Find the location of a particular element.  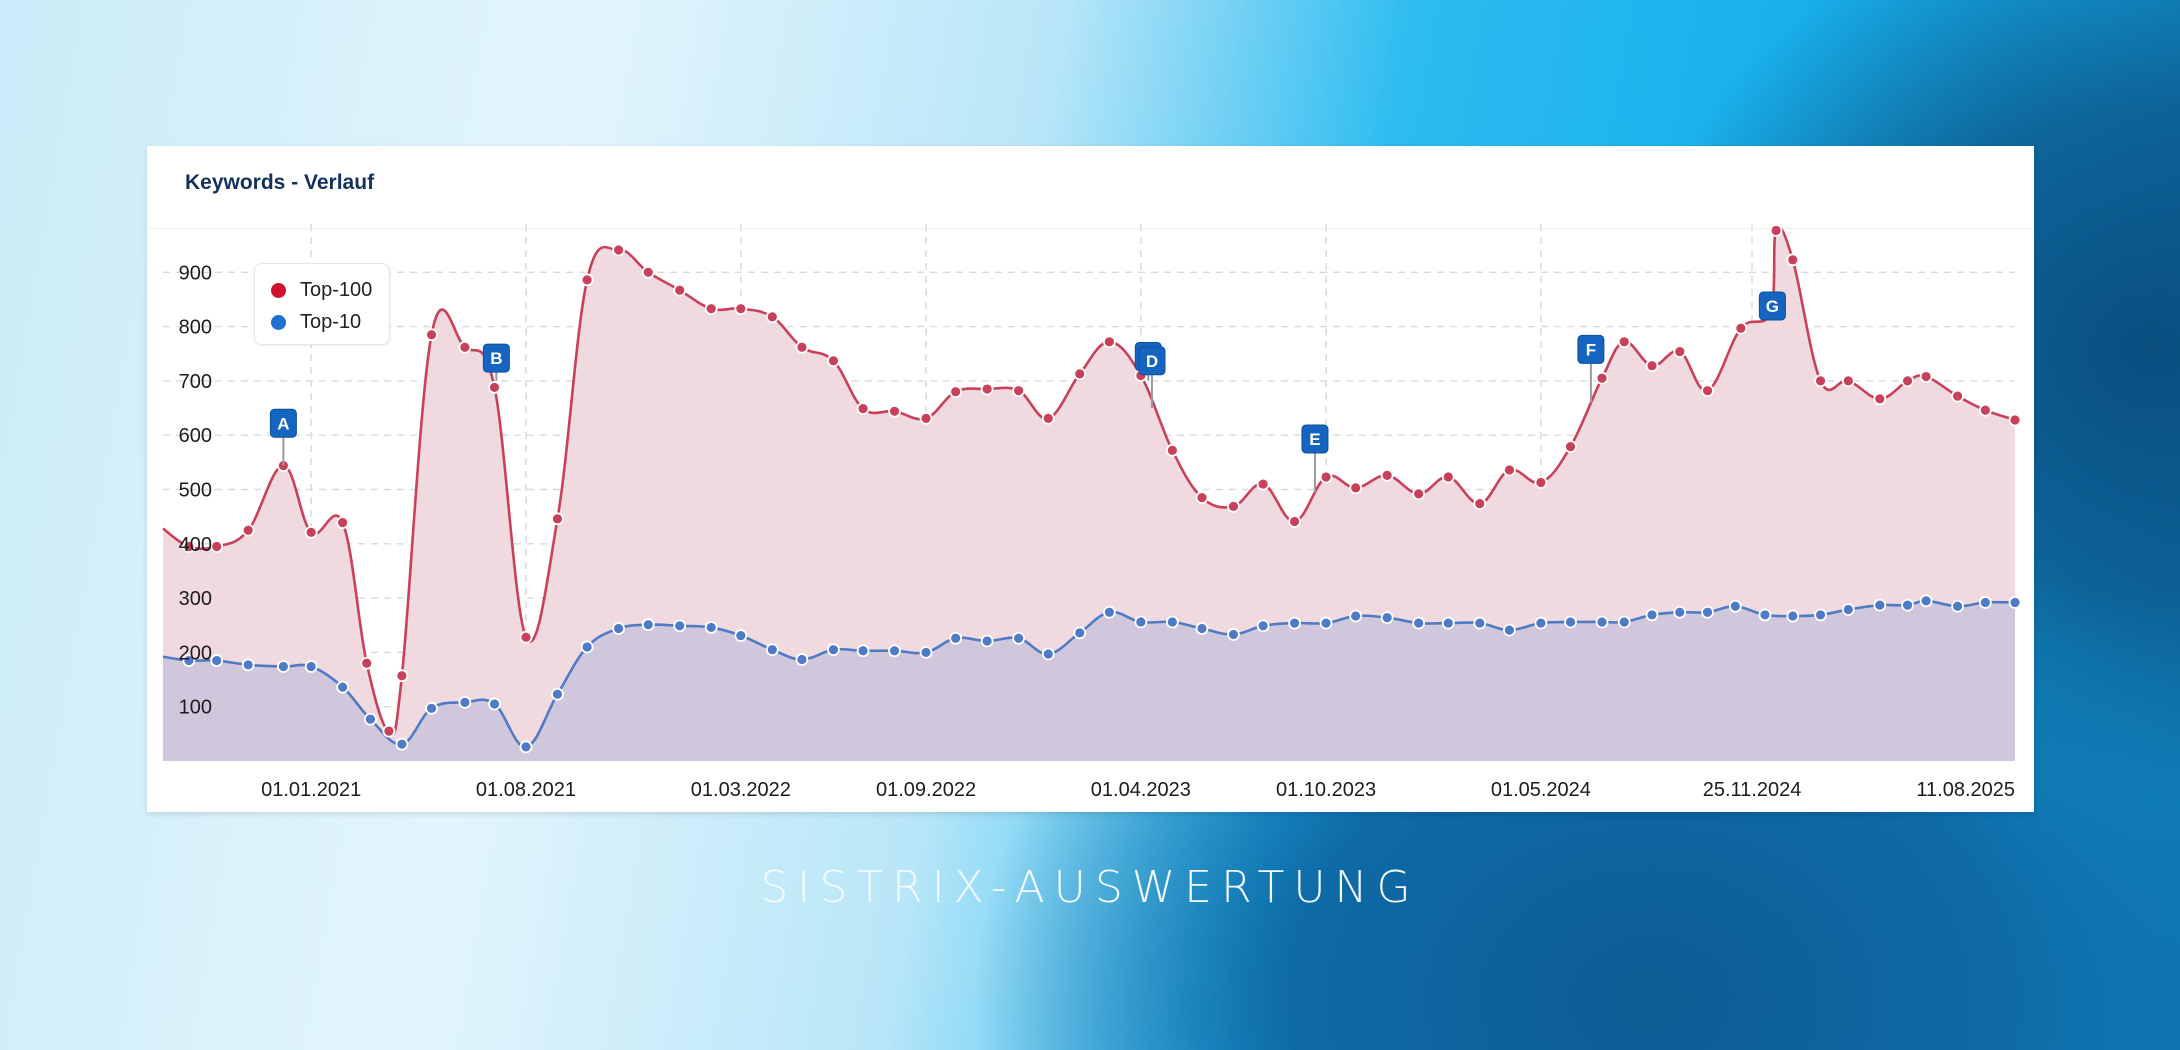

event-flag-b: B is located at coordinates (496, 362).